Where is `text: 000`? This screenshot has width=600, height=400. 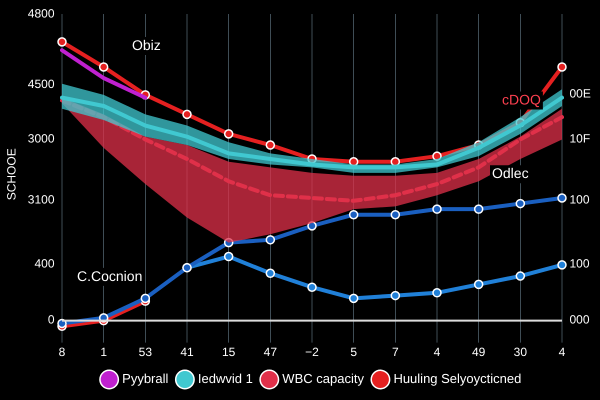 text: 000 is located at coordinates (580, 319).